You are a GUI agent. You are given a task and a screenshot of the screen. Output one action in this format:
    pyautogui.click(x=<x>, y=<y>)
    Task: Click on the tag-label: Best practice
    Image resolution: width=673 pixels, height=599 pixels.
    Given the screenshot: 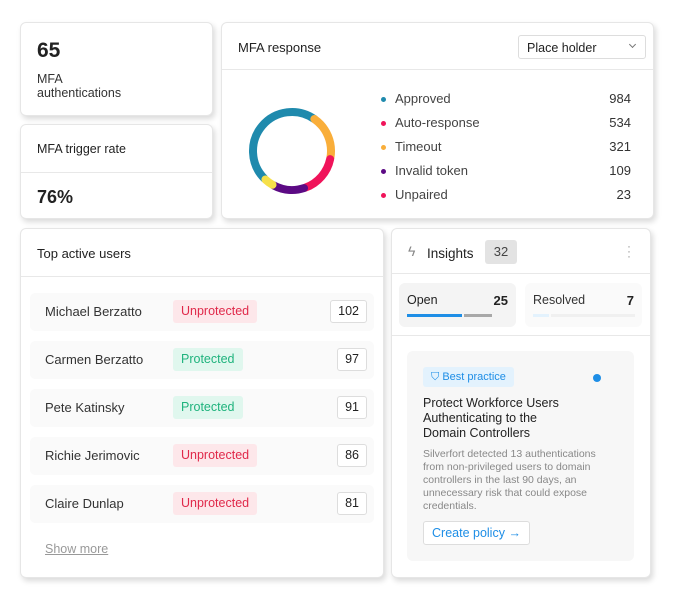 What is the action you would take?
    pyautogui.click(x=474, y=377)
    